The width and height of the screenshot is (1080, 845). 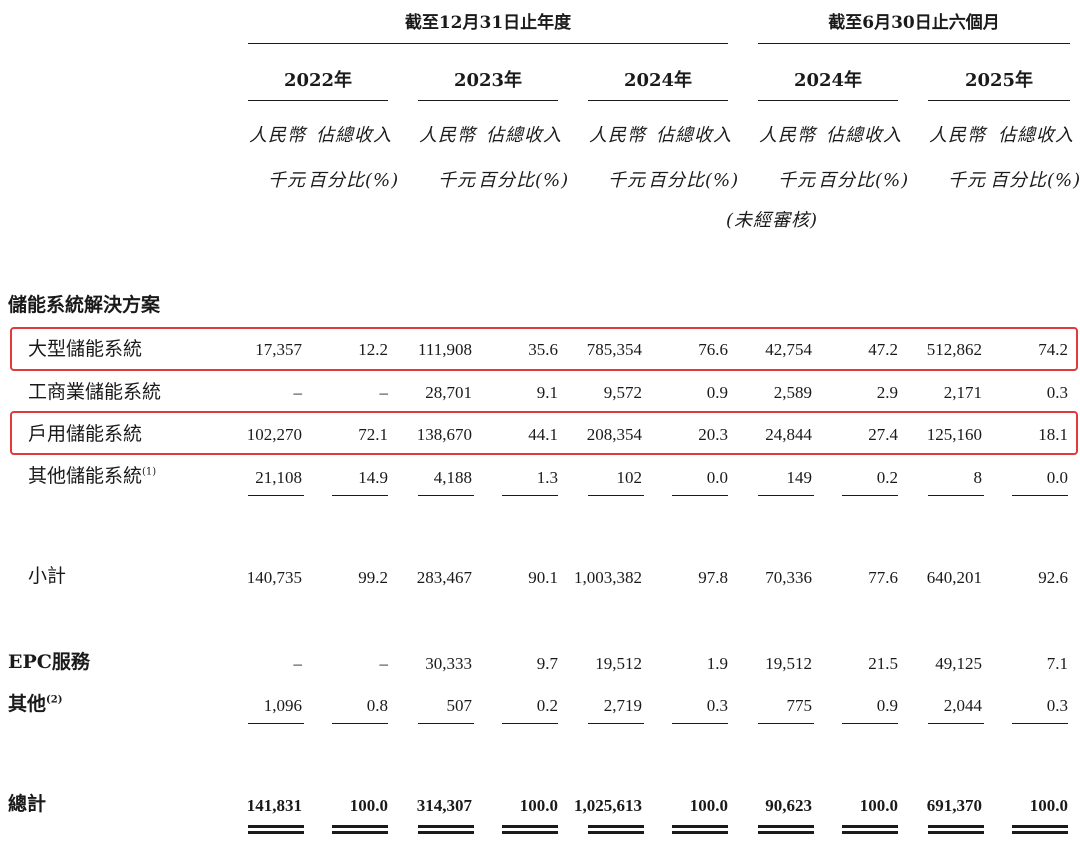 I want to click on group-header-six-months: 截至6月30日止六個月, so click(x=914, y=23).